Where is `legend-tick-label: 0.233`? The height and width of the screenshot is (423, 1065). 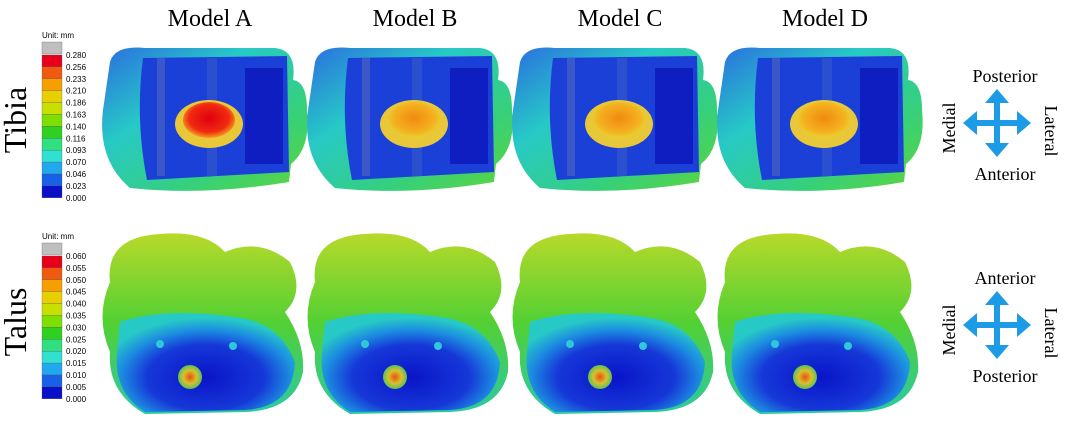
legend-tick-label: 0.233 is located at coordinates (76, 79).